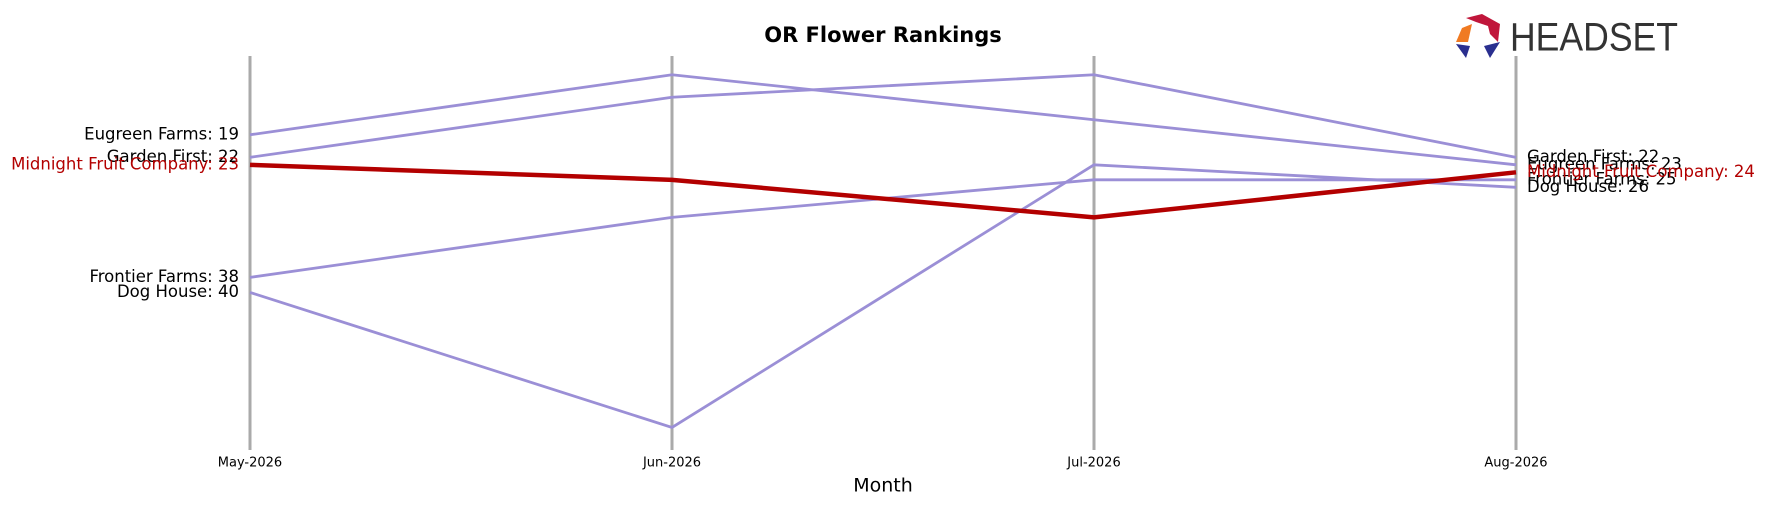 The width and height of the screenshot is (1766, 506). Describe the element at coordinates (178, 291) in the screenshot. I see `start-label: Dog House: 40` at that location.